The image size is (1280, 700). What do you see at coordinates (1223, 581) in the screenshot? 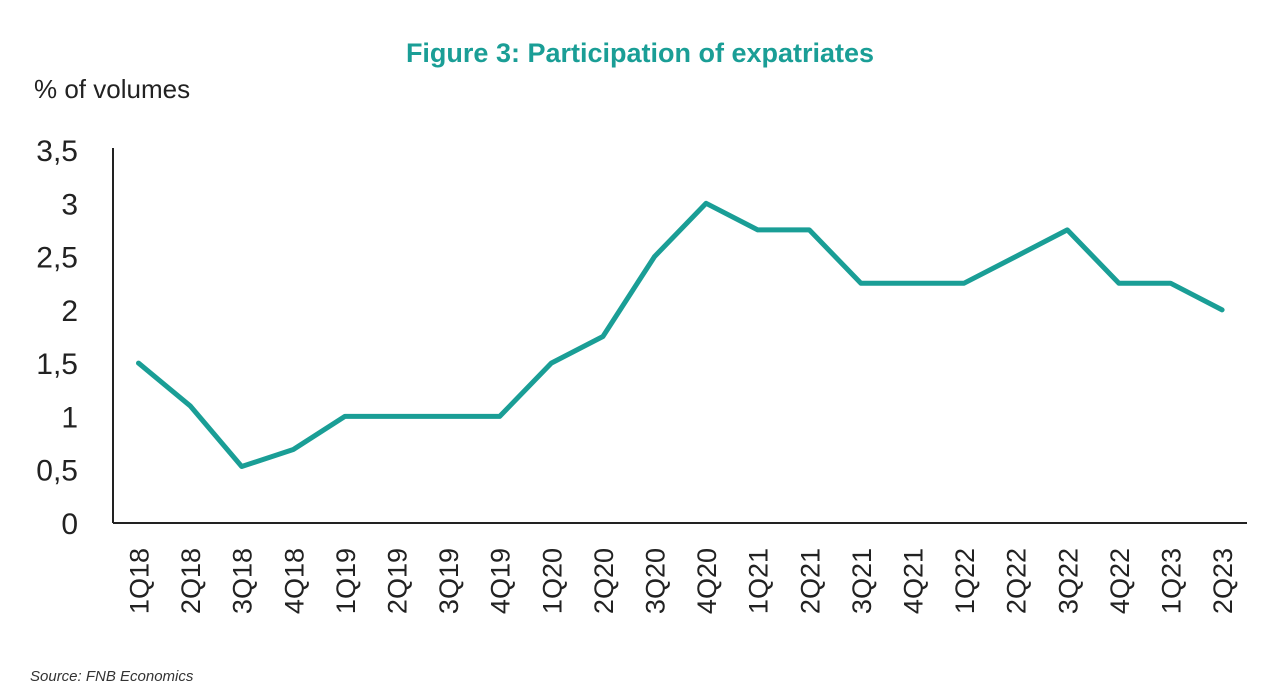
I see `x-tick-label: 2Q23` at bounding box center [1223, 581].